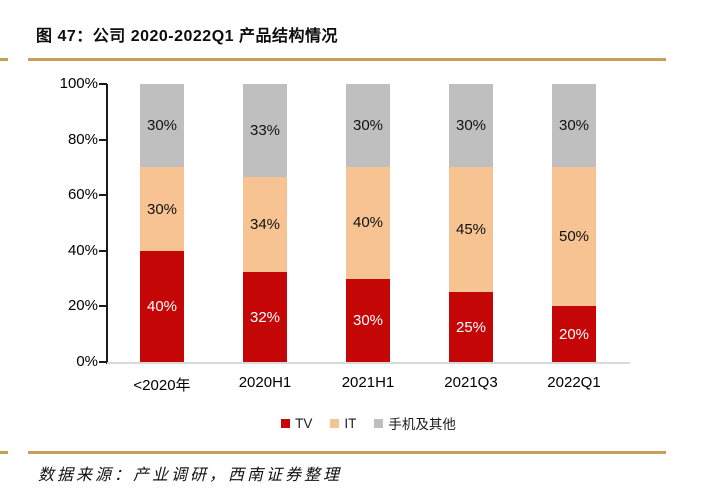 This screenshot has height=498, width=724. What do you see at coordinates (265, 382) in the screenshot?
I see `x-axis-category-label: 2020H1` at bounding box center [265, 382].